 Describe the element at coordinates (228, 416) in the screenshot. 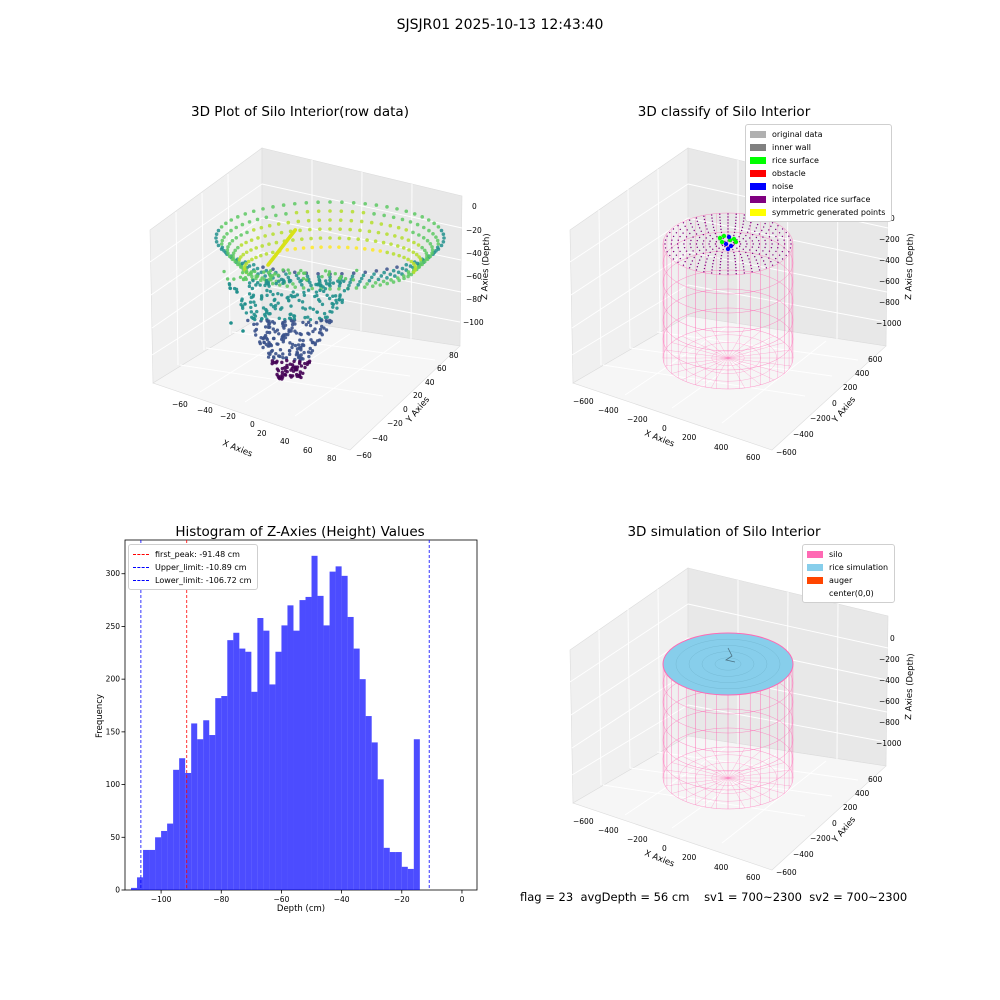

I see `x-tick-label: −20` at that location.